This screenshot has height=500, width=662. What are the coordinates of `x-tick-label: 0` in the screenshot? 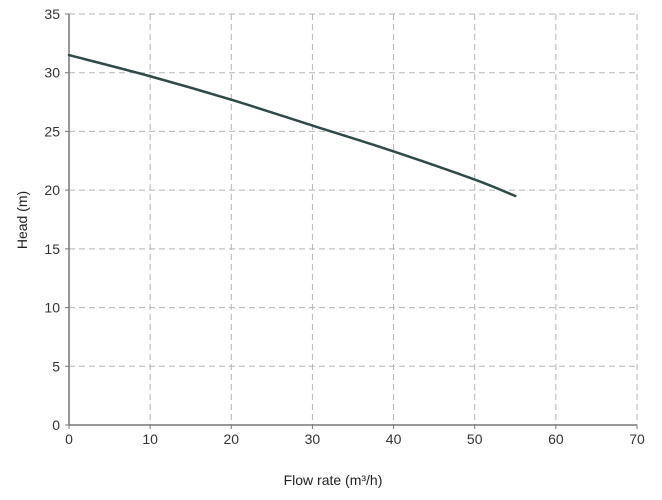 It's located at (69, 439).